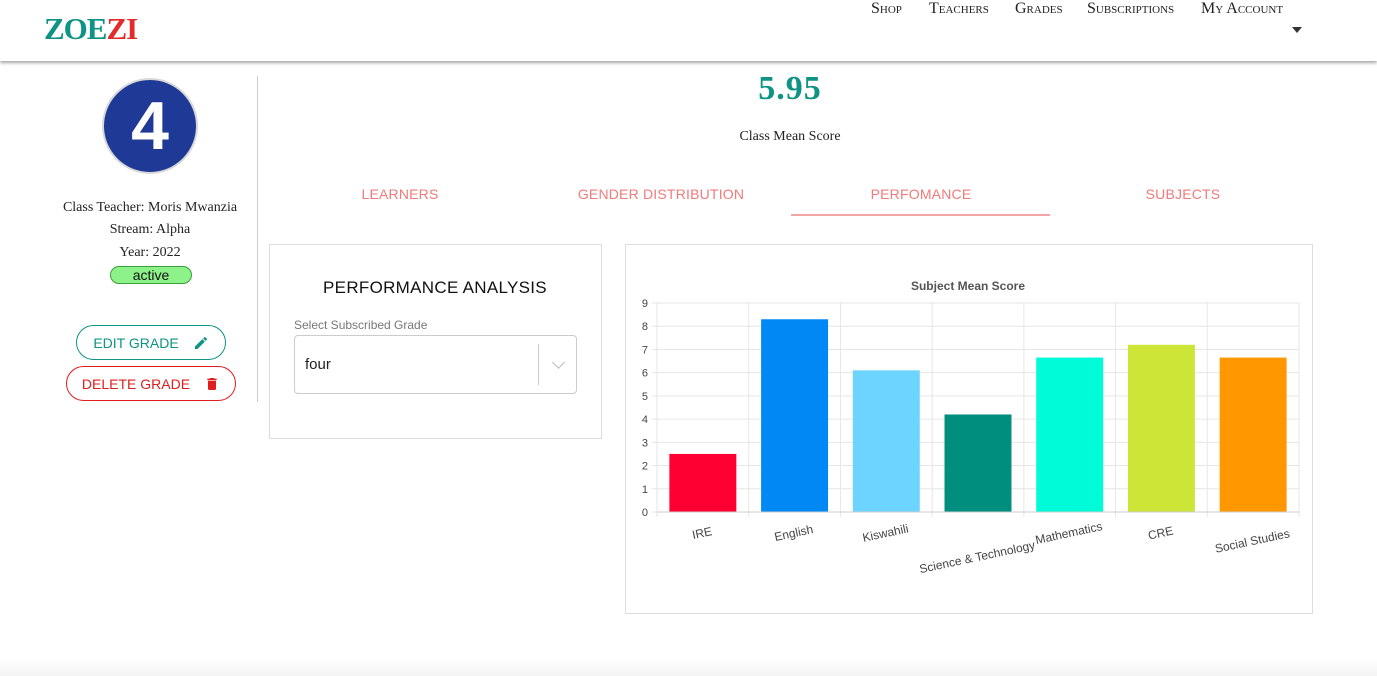 This screenshot has height=676, width=1377. What do you see at coordinates (400, 194) in the screenshot?
I see `tab-learners: LEARNERS` at bounding box center [400, 194].